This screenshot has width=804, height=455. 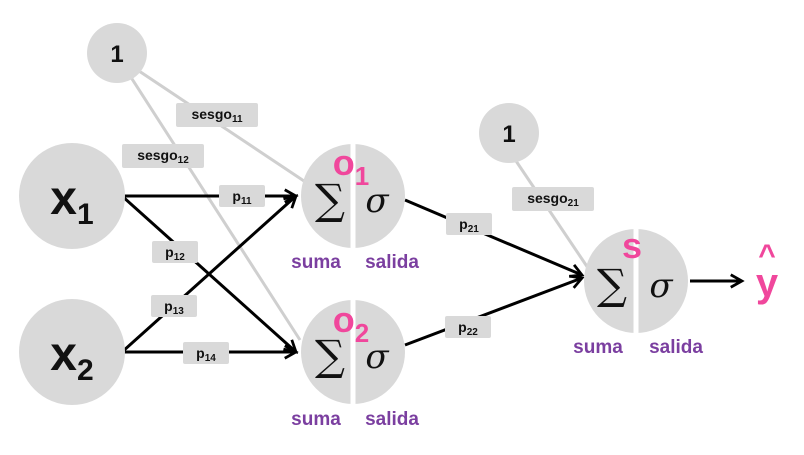 I want to click on svg-text: p14, so click(x=206, y=354).